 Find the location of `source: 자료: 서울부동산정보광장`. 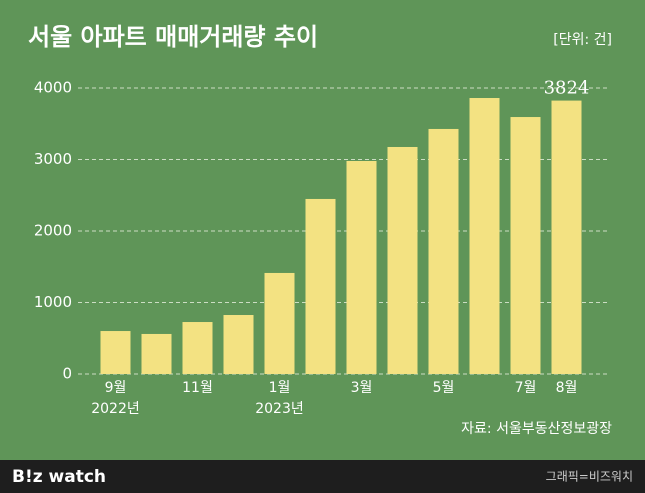

source: 자료: 서울부동산정보광장 is located at coordinates (536, 429).